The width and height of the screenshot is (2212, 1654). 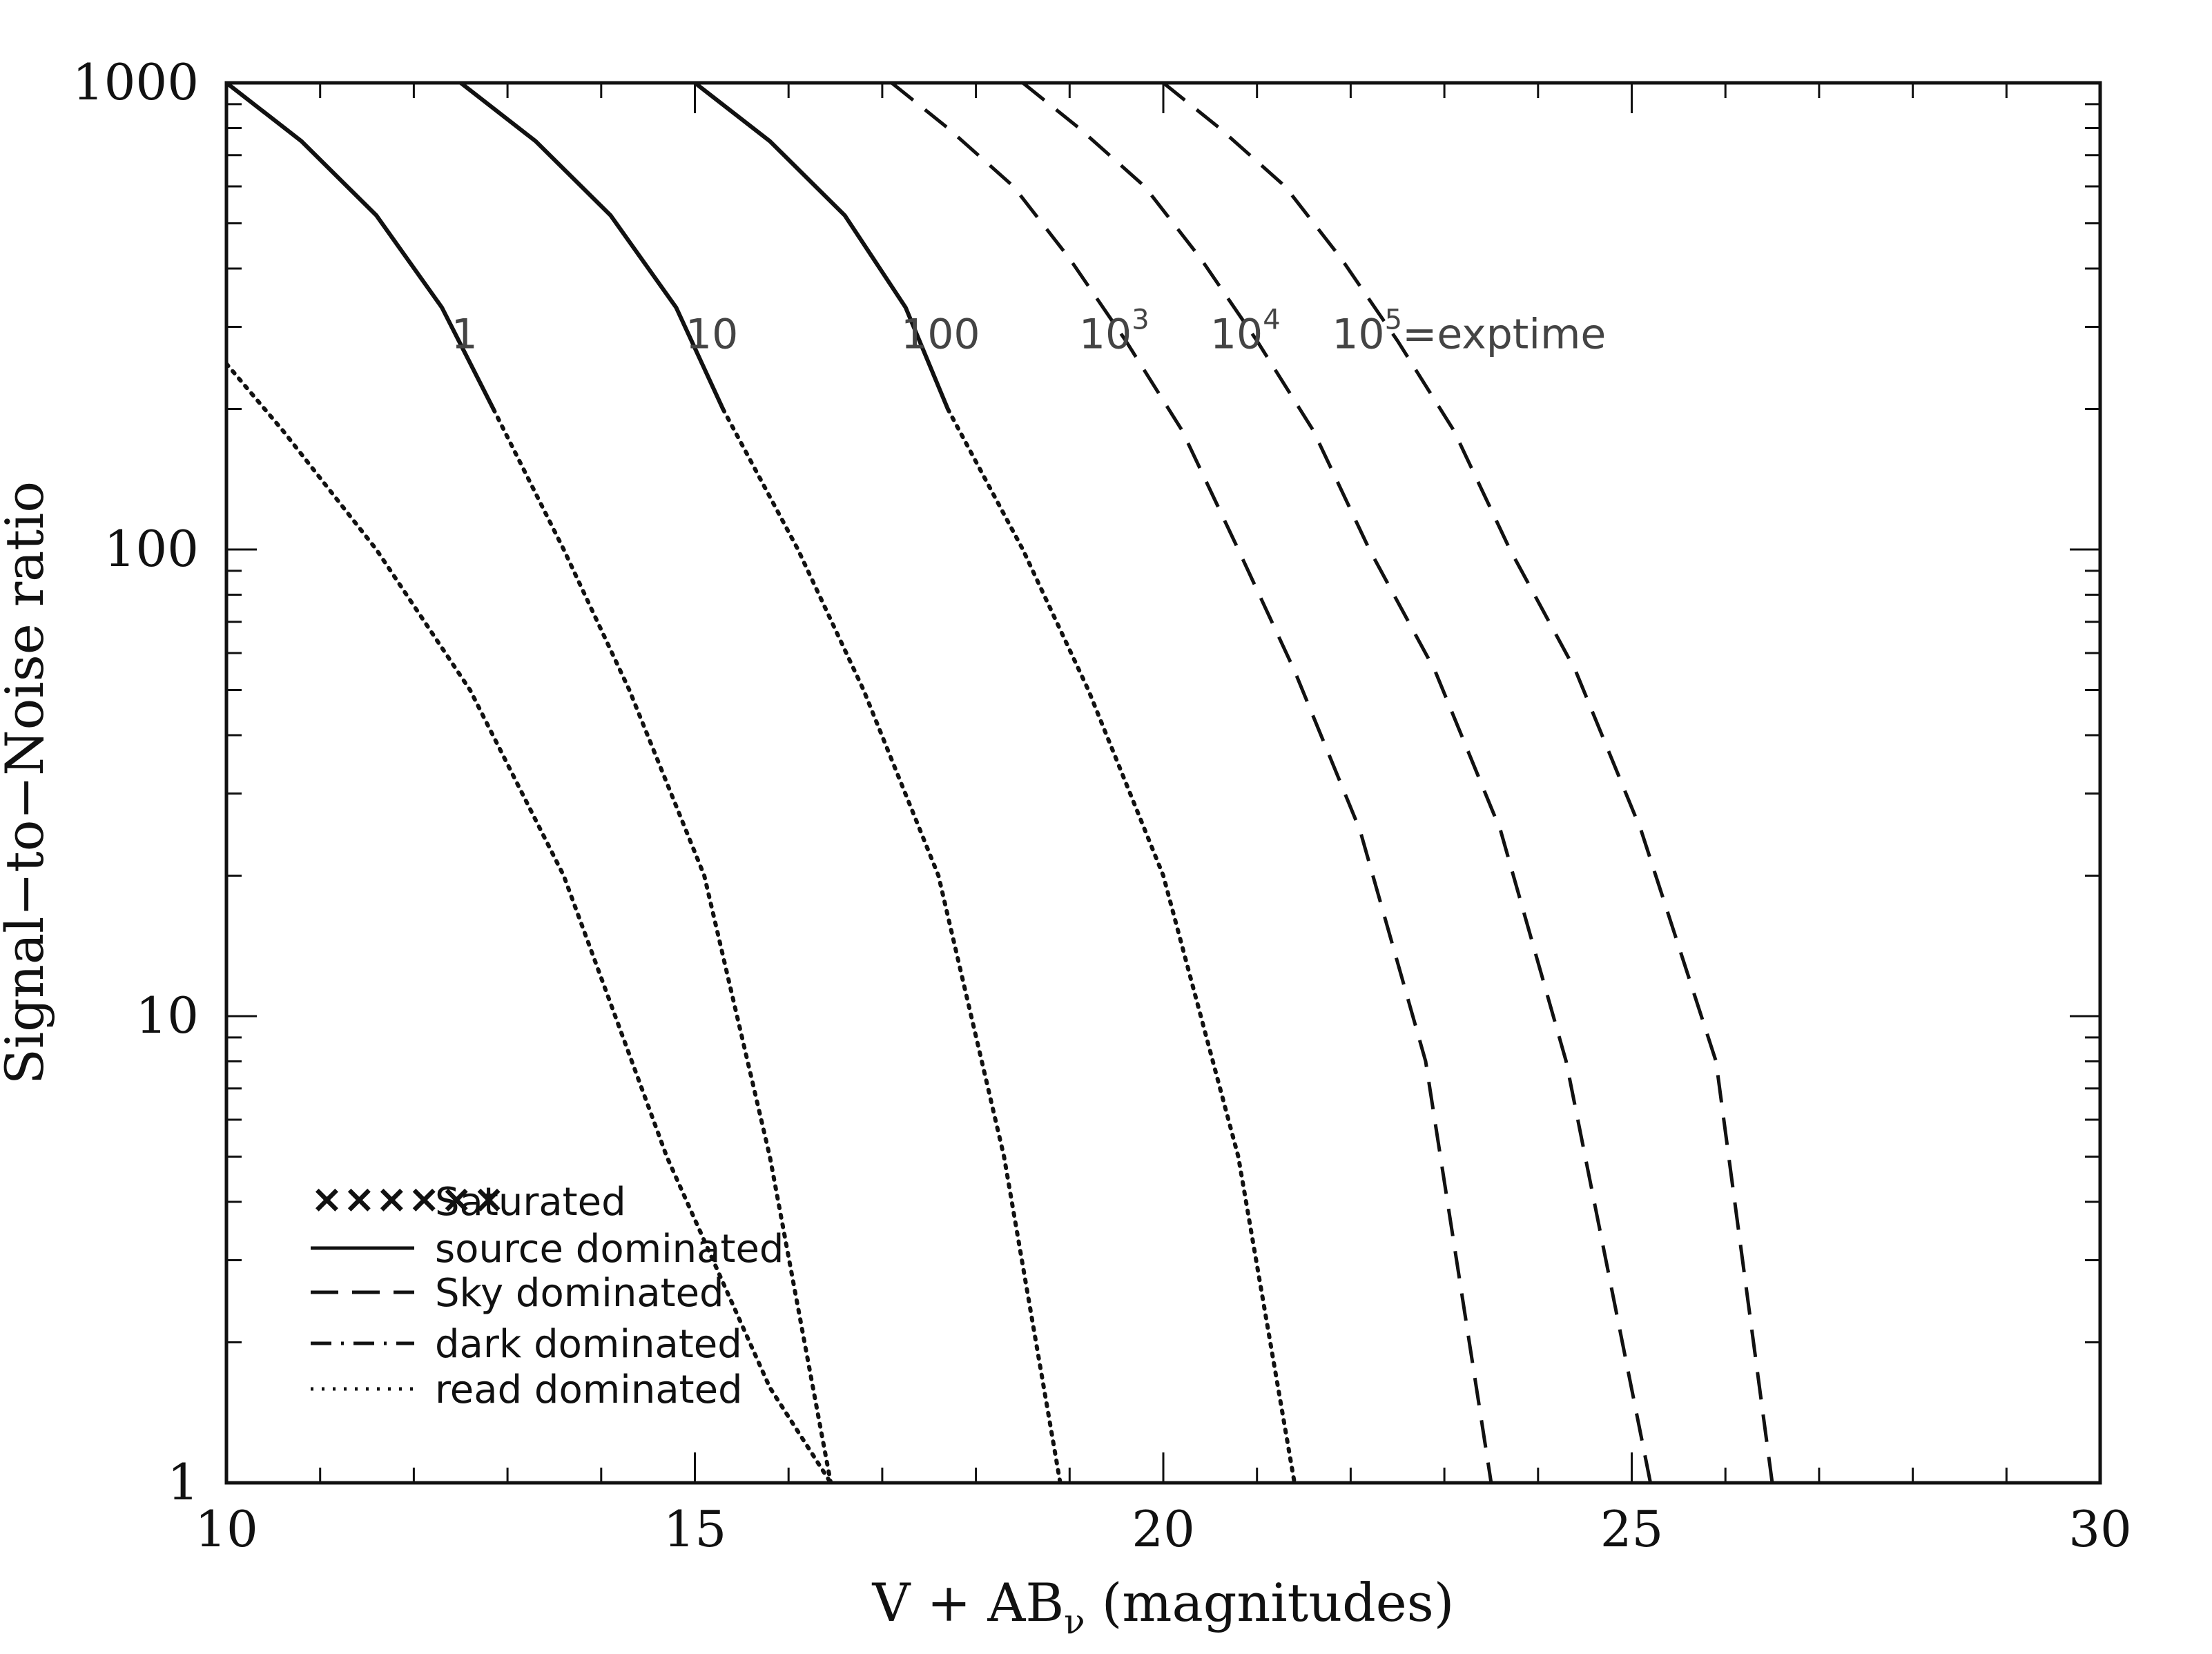 What do you see at coordinates (1164, 1529) in the screenshot?
I see `x-tick-label: 20` at bounding box center [1164, 1529].